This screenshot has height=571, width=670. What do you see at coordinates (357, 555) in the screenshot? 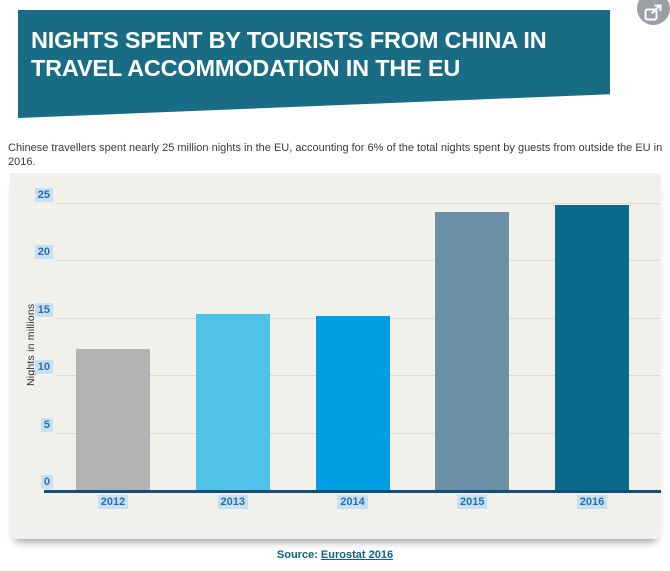
I see `source-link: Eurostat 2016` at bounding box center [357, 555].